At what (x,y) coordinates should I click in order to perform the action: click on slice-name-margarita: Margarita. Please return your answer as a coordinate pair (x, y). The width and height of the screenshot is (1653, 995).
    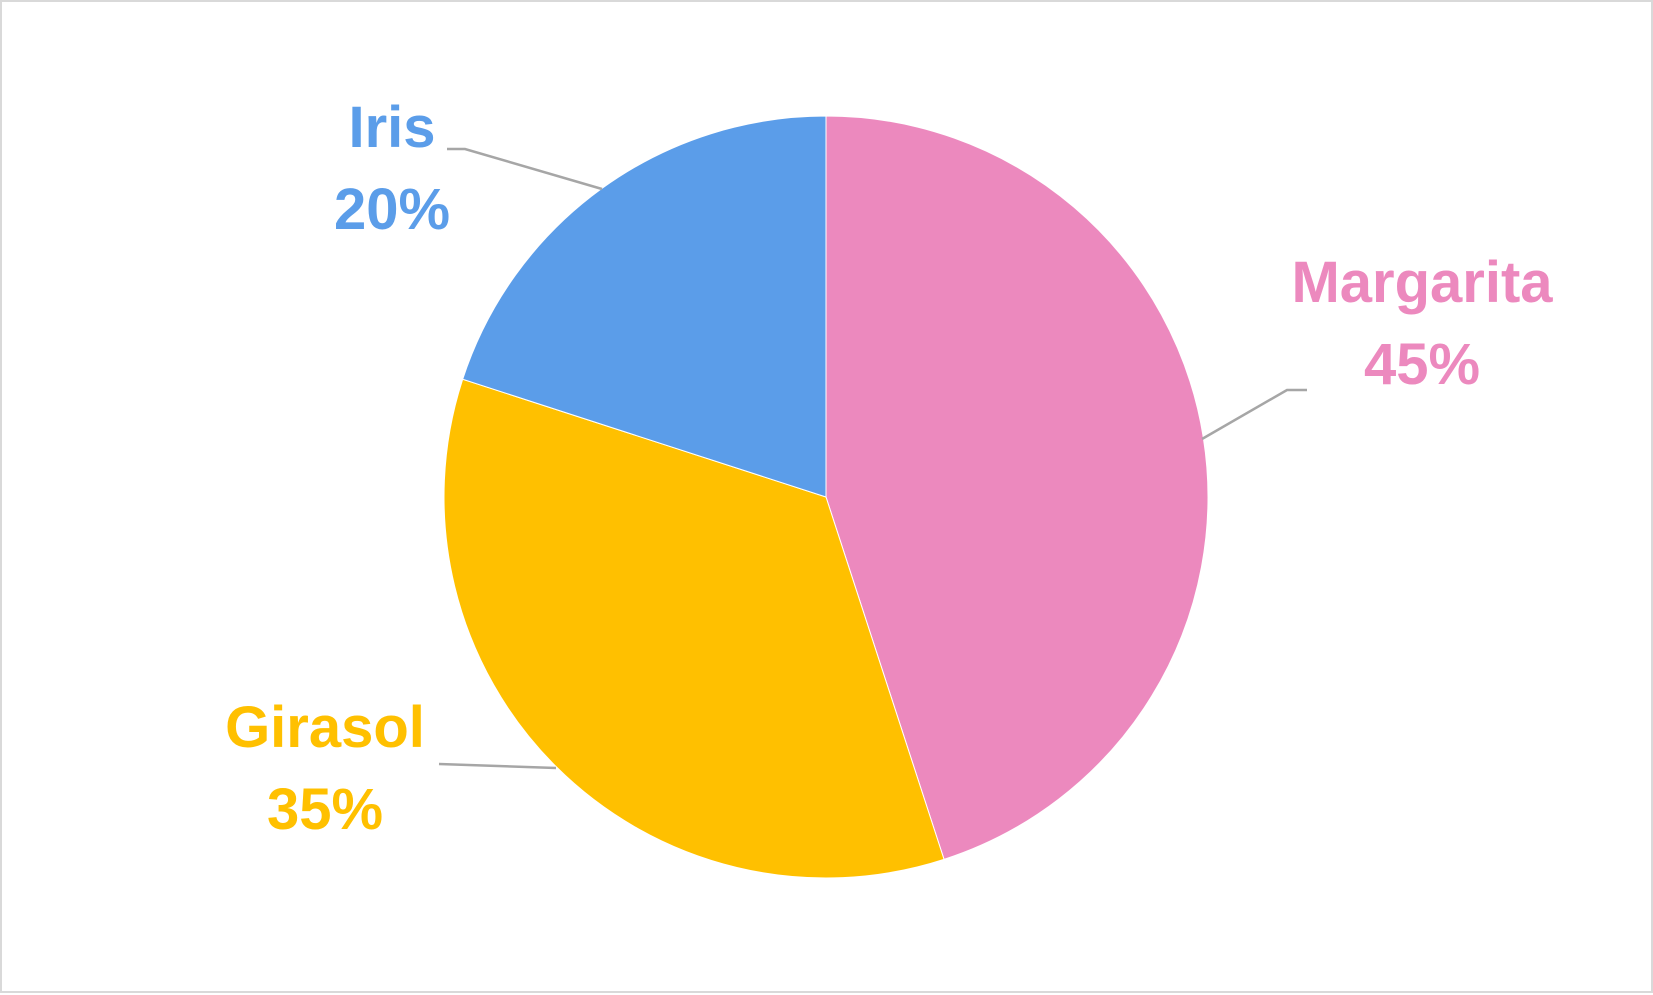
    Looking at the image, I should click on (1422, 282).